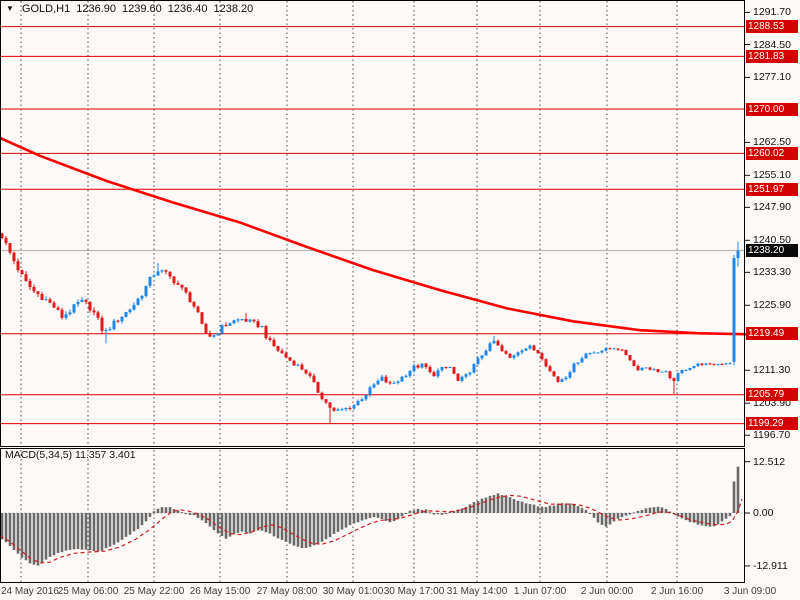 The width and height of the screenshot is (800, 600). I want to click on price-tick-label: 1233.30, so click(772, 272).